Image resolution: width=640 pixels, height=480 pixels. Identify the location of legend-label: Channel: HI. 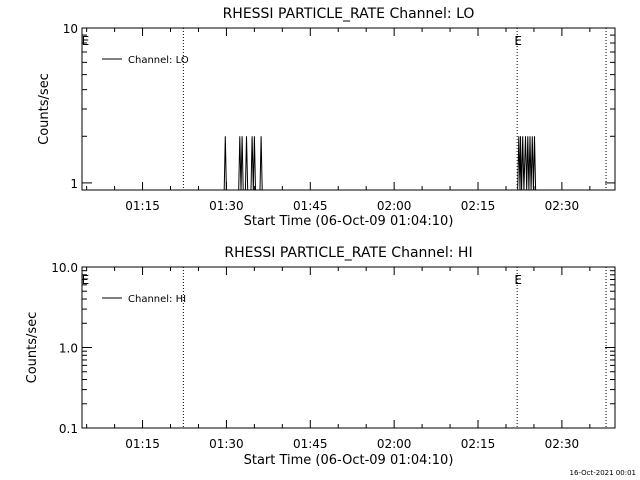
(157, 299).